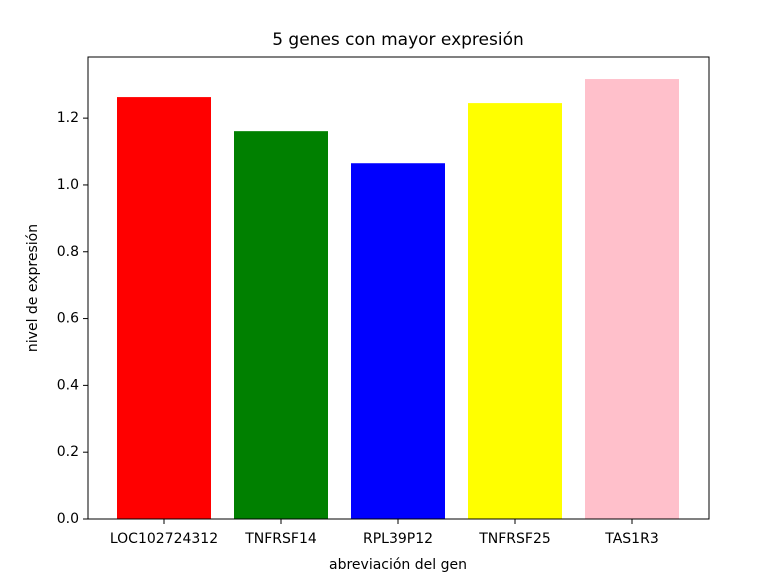 The image size is (772, 581). What do you see at coordinates (514, 539) in the screenshot?
I see `x-tick-label: TNFRSF25` at bounding box center [514, 539].